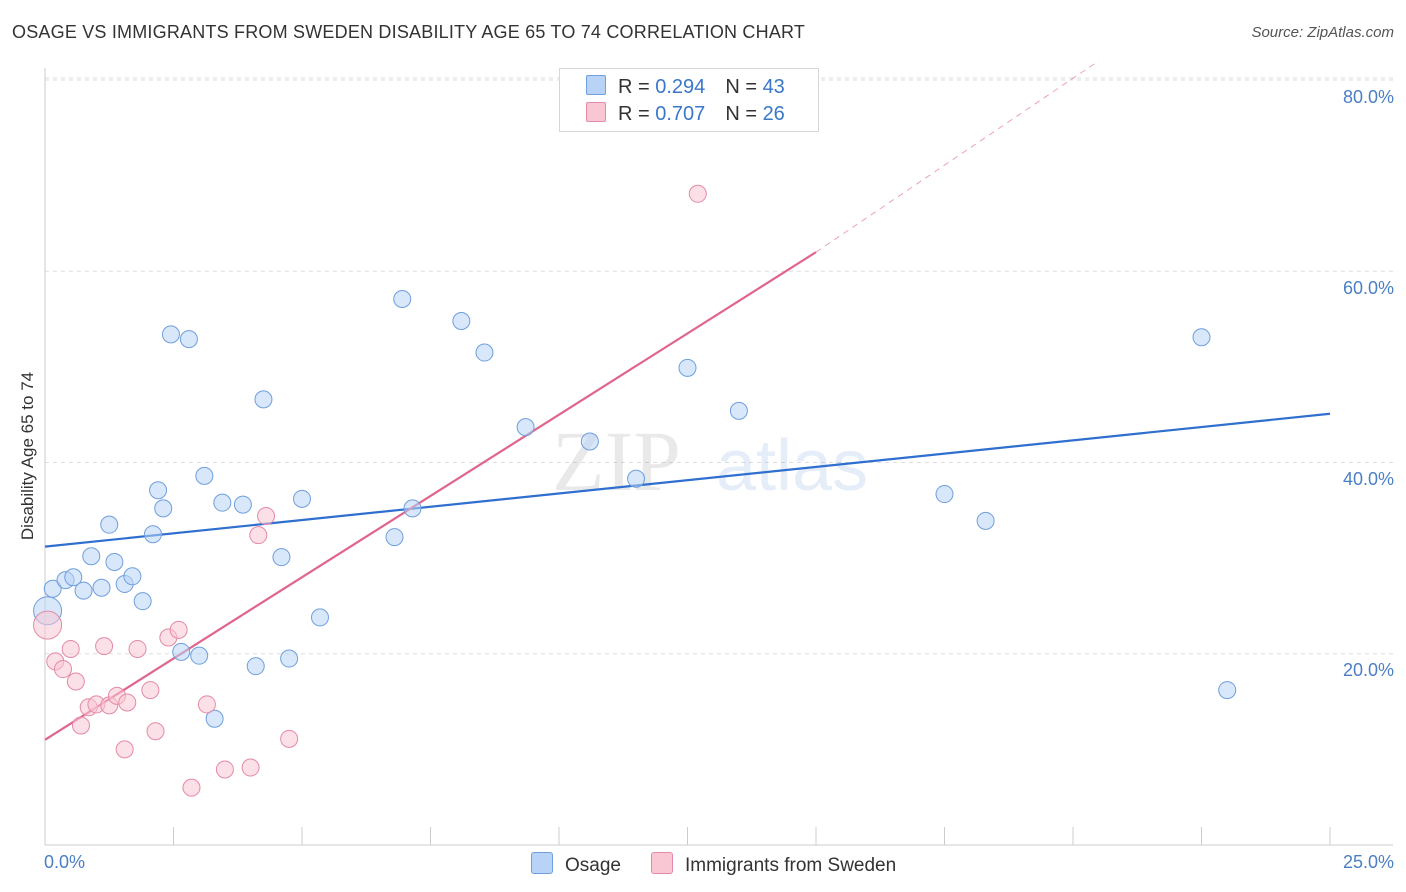 The image size is (1406, 892). I want to click on bottom-legend-sweden: Immigrants from Sweden, so click(773, 864).